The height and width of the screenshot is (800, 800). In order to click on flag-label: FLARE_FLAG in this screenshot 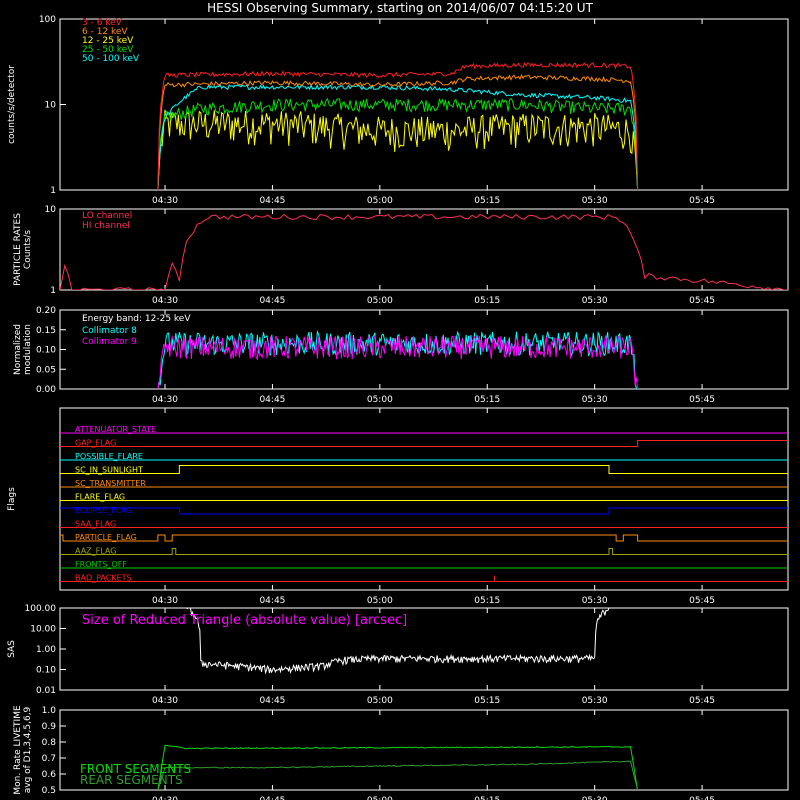, I will do `click(100, 497)`.